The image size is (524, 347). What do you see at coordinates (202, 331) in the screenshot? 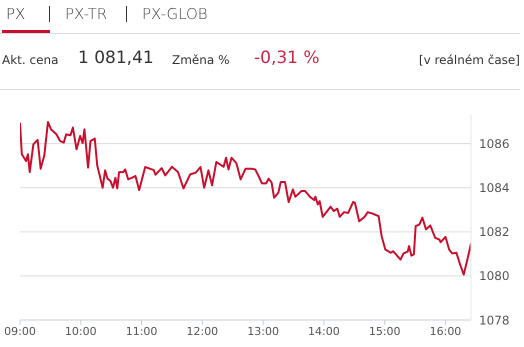
I see `x-tick-label: 12:00` at bounding box center [202, 331].